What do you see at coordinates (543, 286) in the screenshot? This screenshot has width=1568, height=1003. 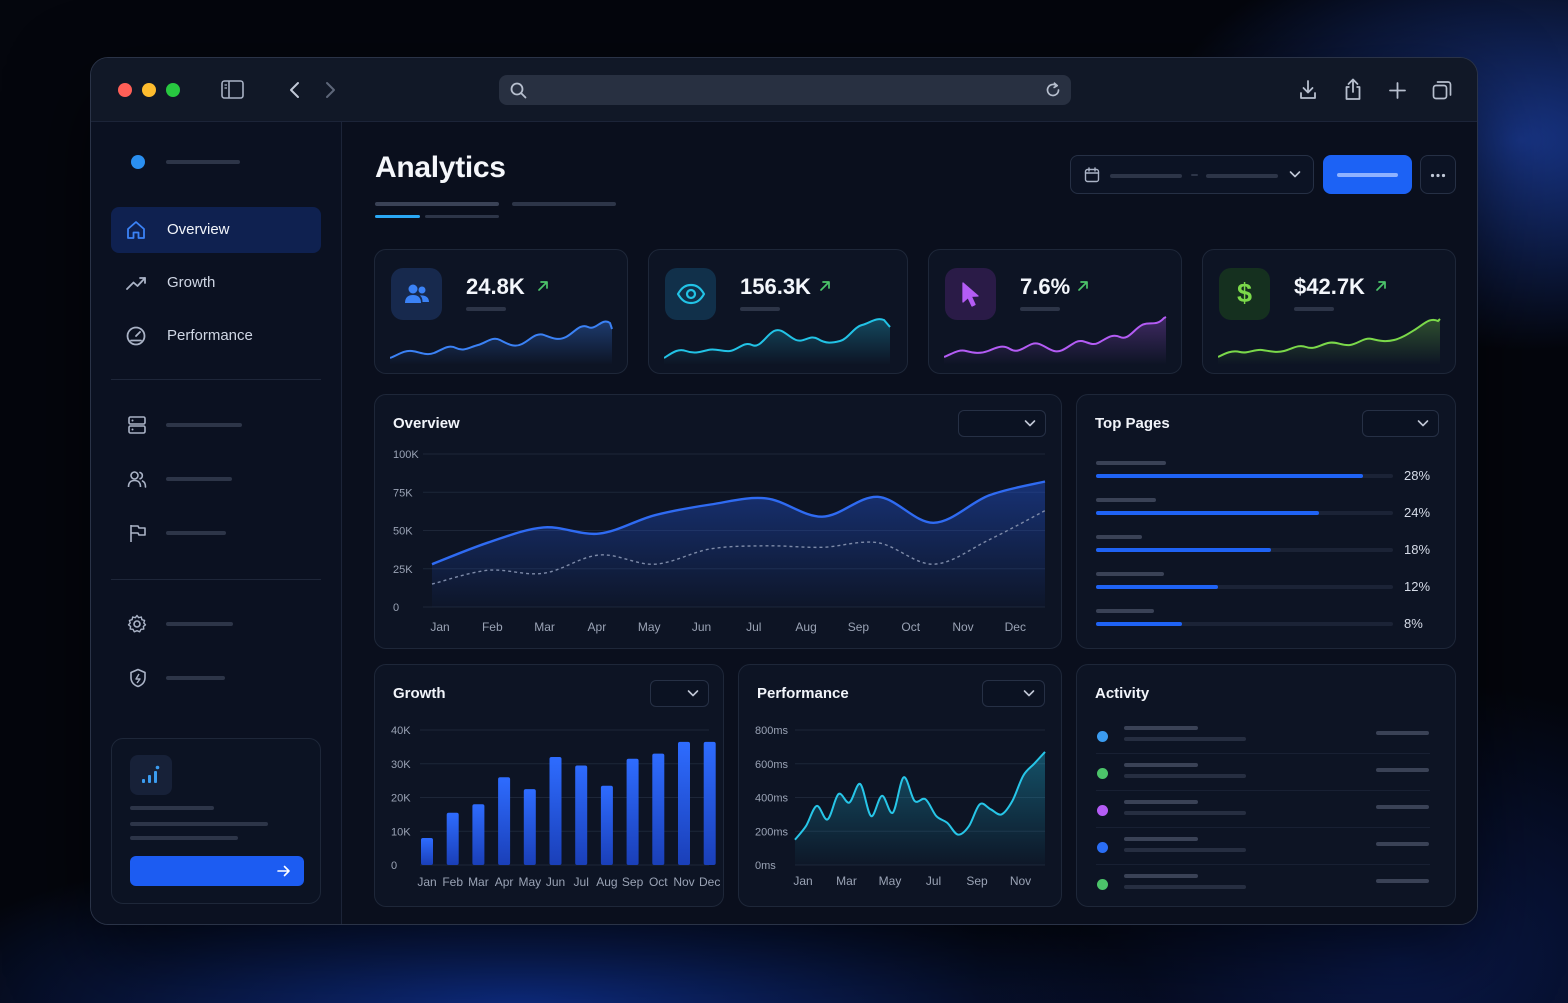 I see `trend-up-arrow-icon` at bounding box center [543, 286].